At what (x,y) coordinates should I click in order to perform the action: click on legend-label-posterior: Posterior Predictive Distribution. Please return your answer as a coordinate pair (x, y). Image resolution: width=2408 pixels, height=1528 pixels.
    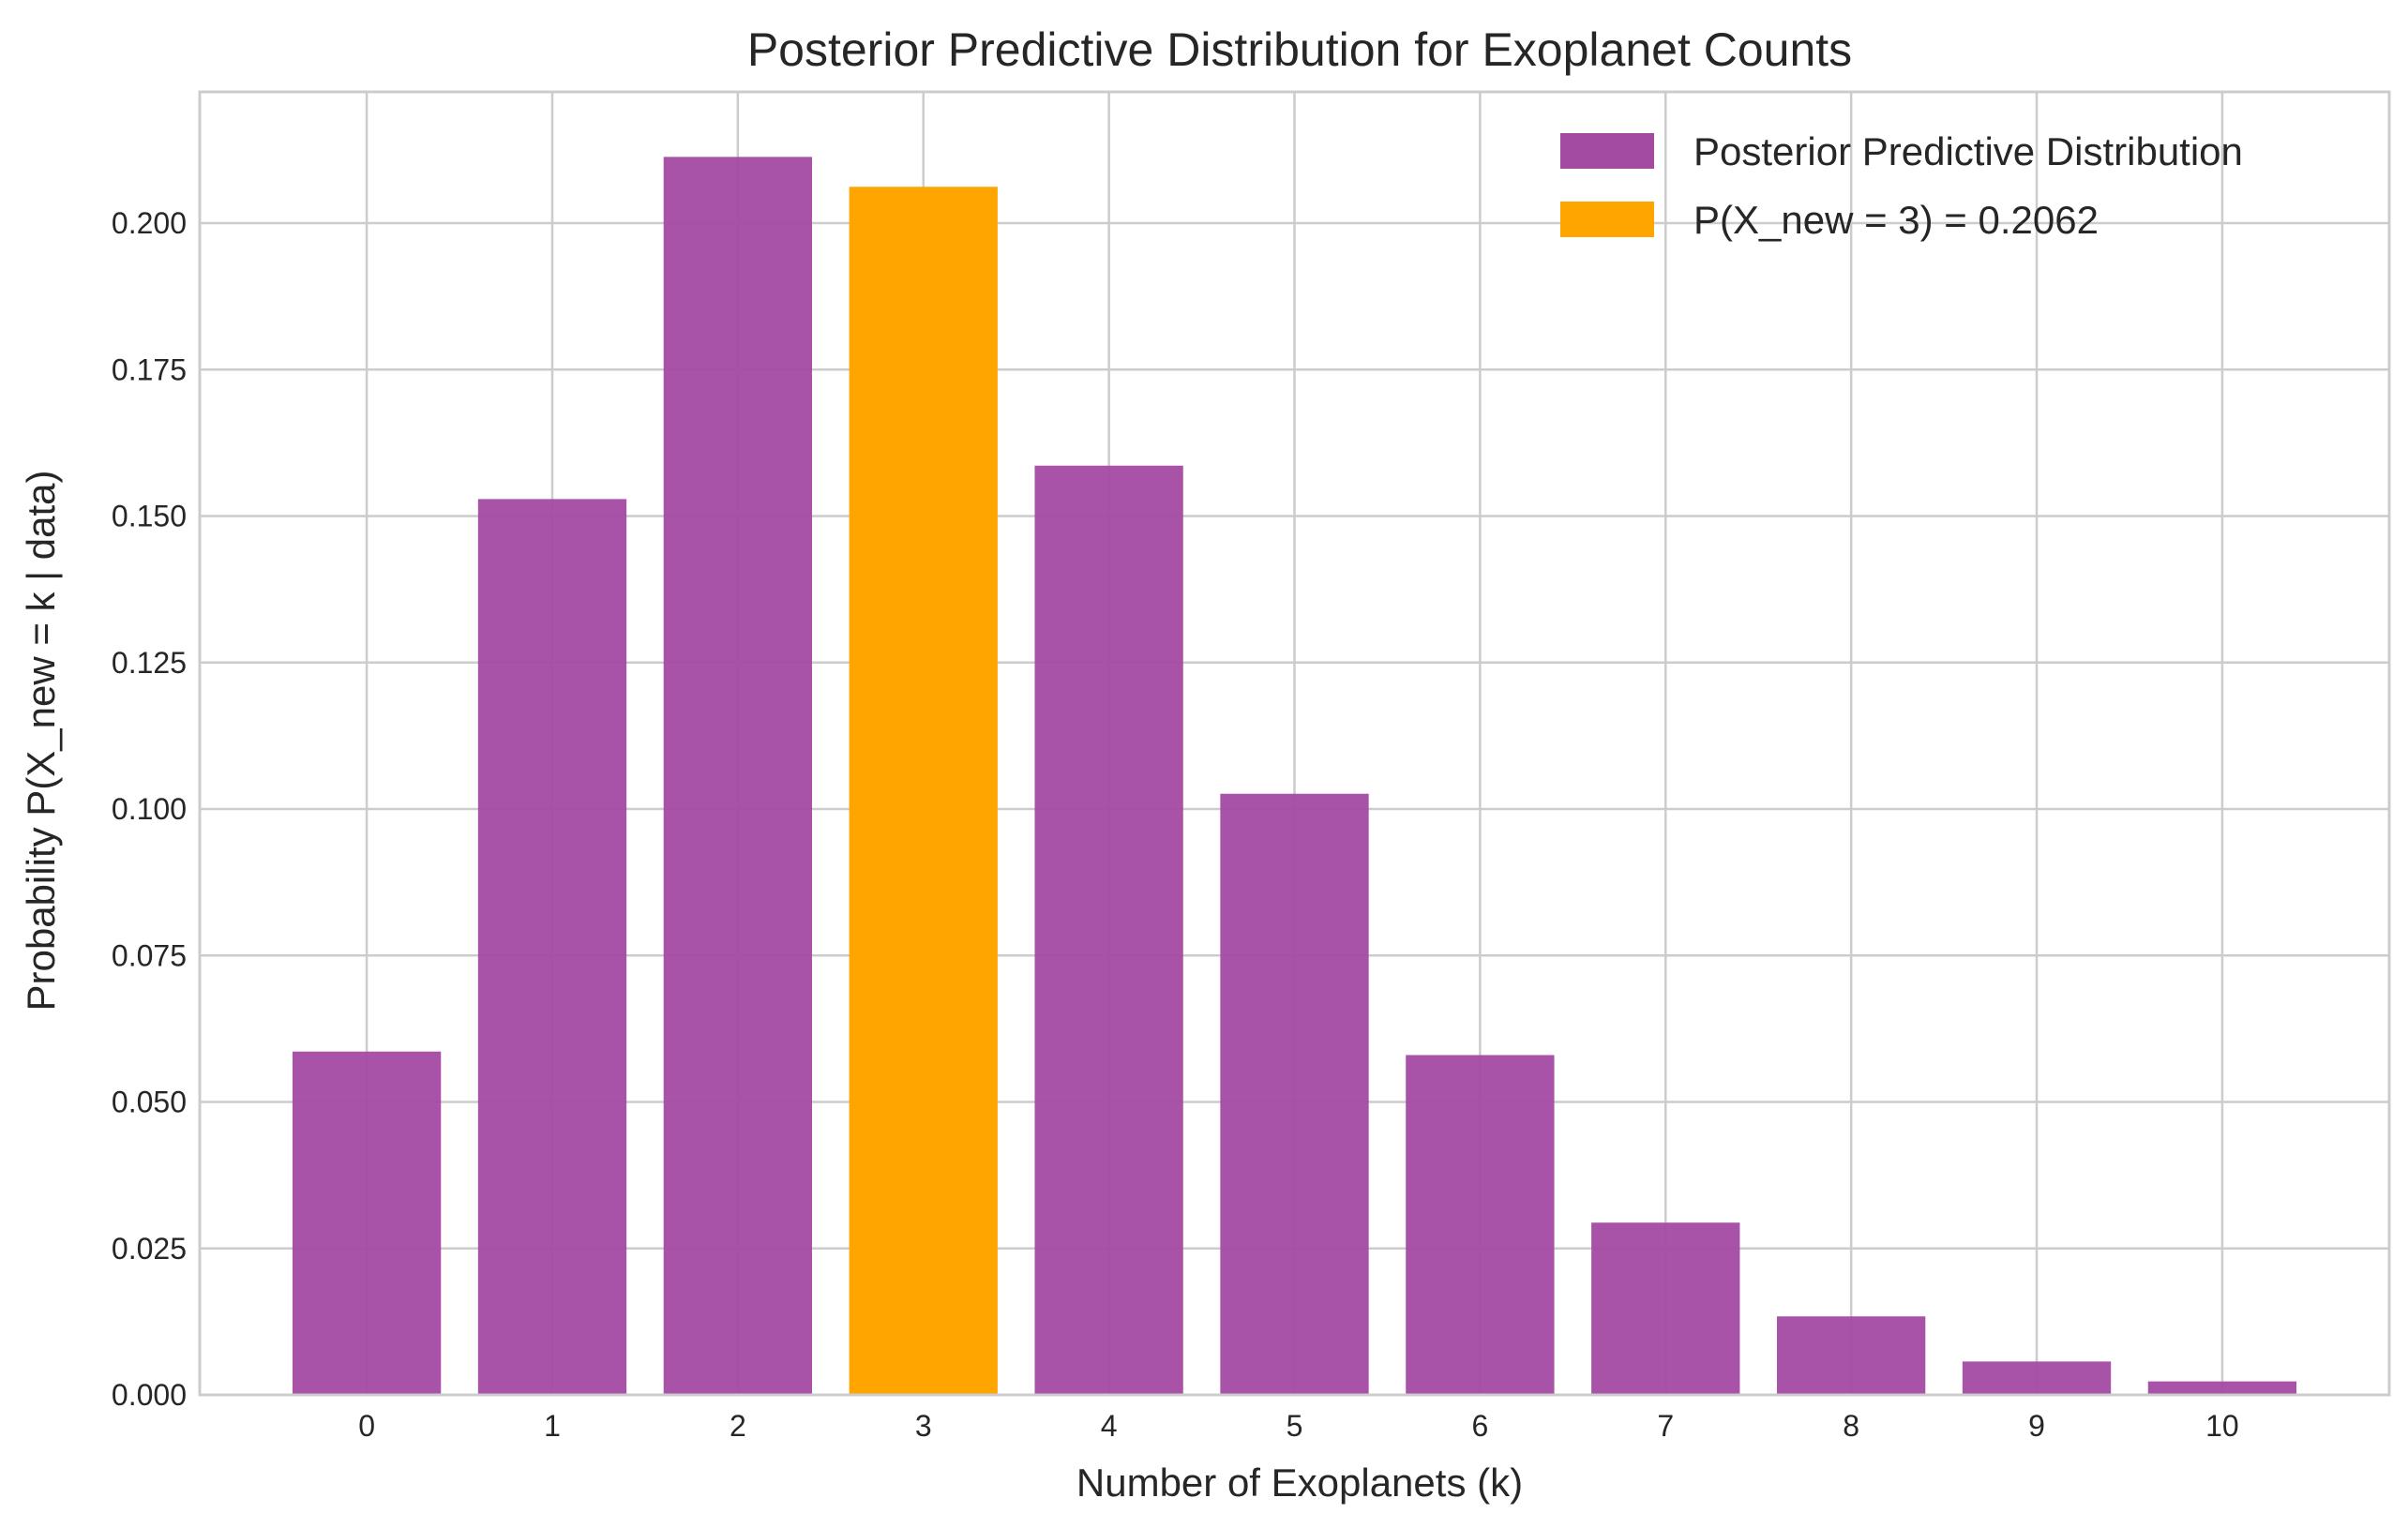
    Looking at the image, I should click on (1968, 151).